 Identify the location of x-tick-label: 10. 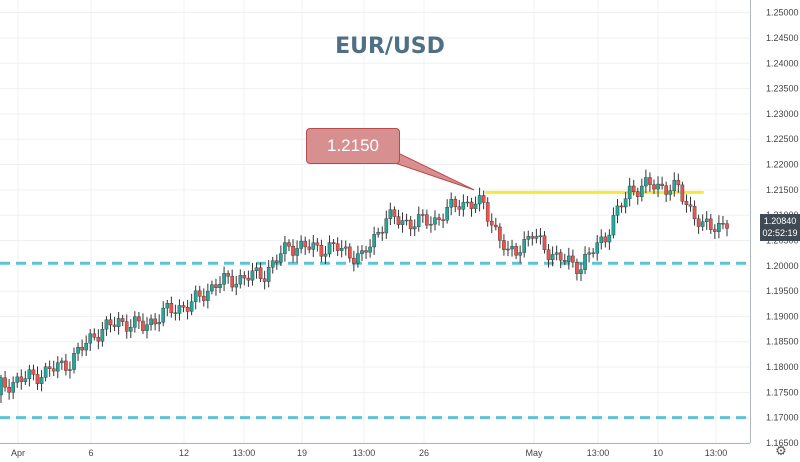
(658, 453).